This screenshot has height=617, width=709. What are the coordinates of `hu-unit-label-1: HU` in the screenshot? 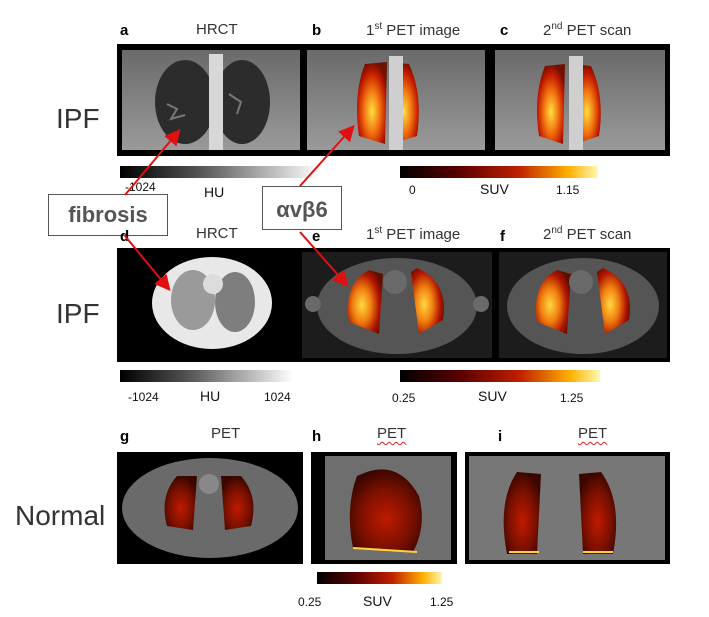 It's located at (214, 192).